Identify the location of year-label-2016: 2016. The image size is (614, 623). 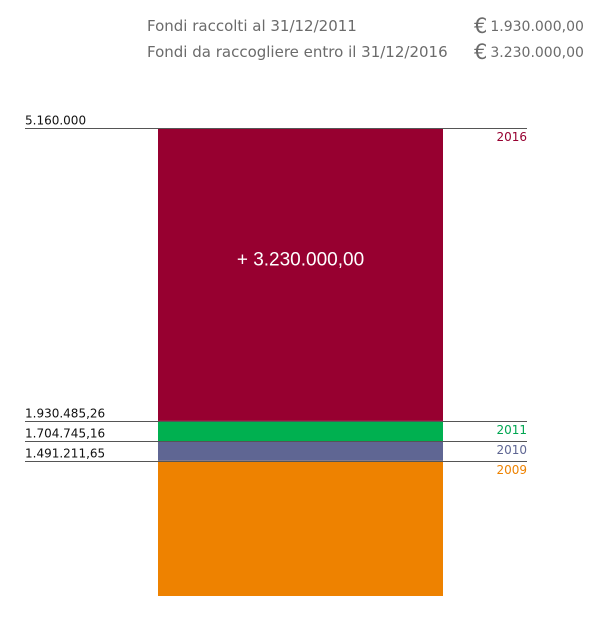
(511, 137).